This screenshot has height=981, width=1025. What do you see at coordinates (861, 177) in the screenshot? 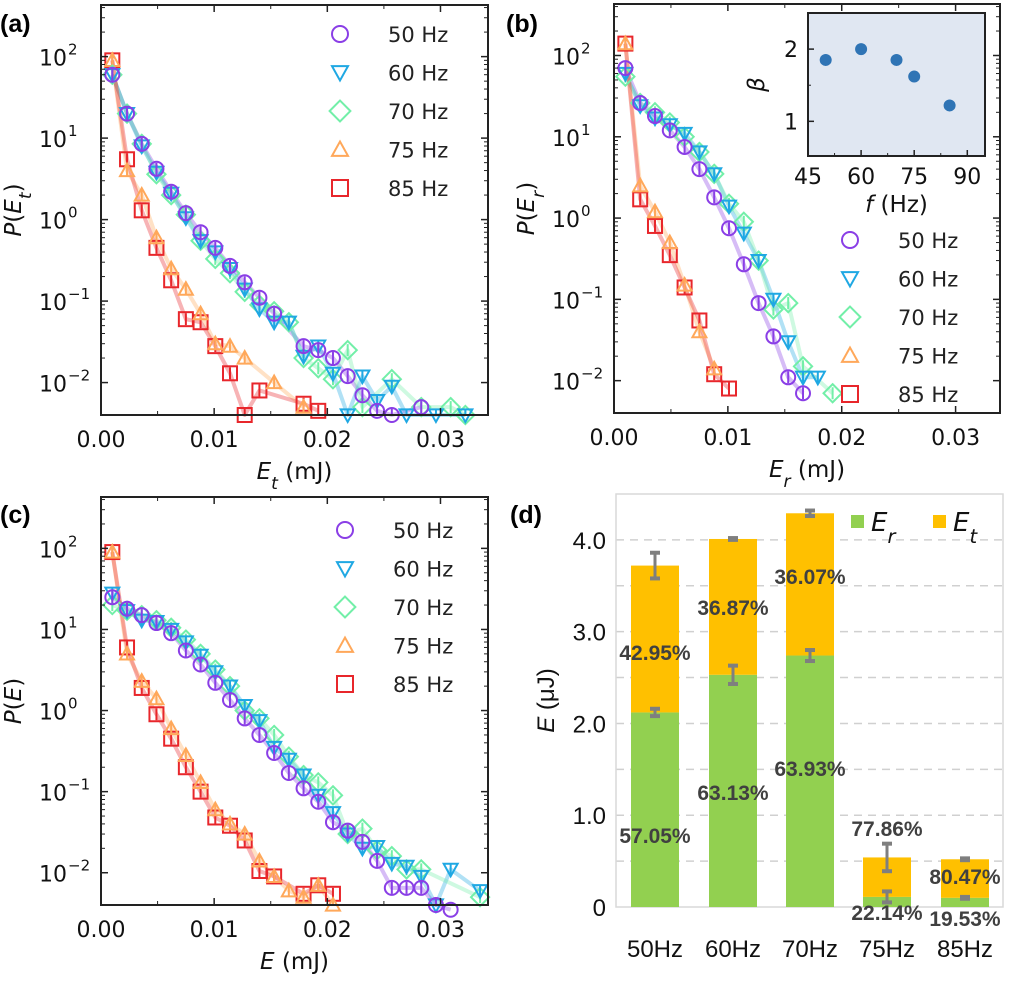
I see `inset-x-tick-label: 60` at bounding box center [861, 177].